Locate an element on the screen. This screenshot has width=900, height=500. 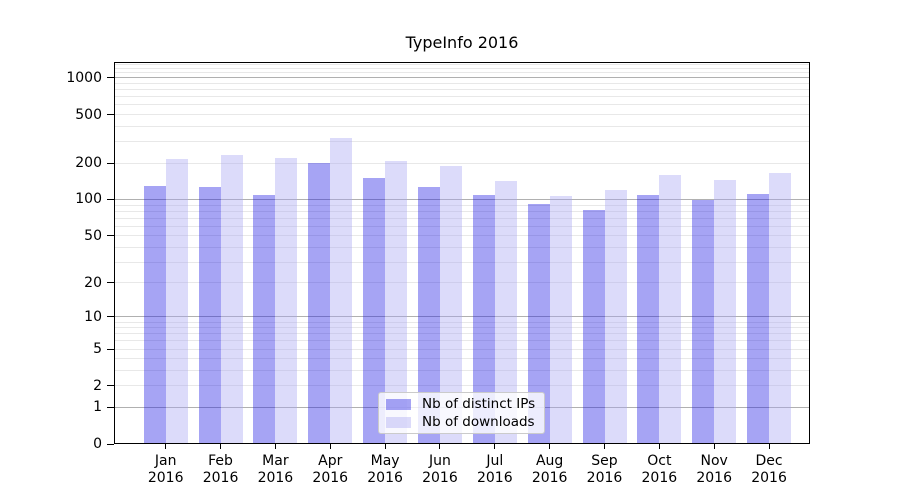
bar-nb-of-downloads-jan-2016 is located at coordinates (176, 301).